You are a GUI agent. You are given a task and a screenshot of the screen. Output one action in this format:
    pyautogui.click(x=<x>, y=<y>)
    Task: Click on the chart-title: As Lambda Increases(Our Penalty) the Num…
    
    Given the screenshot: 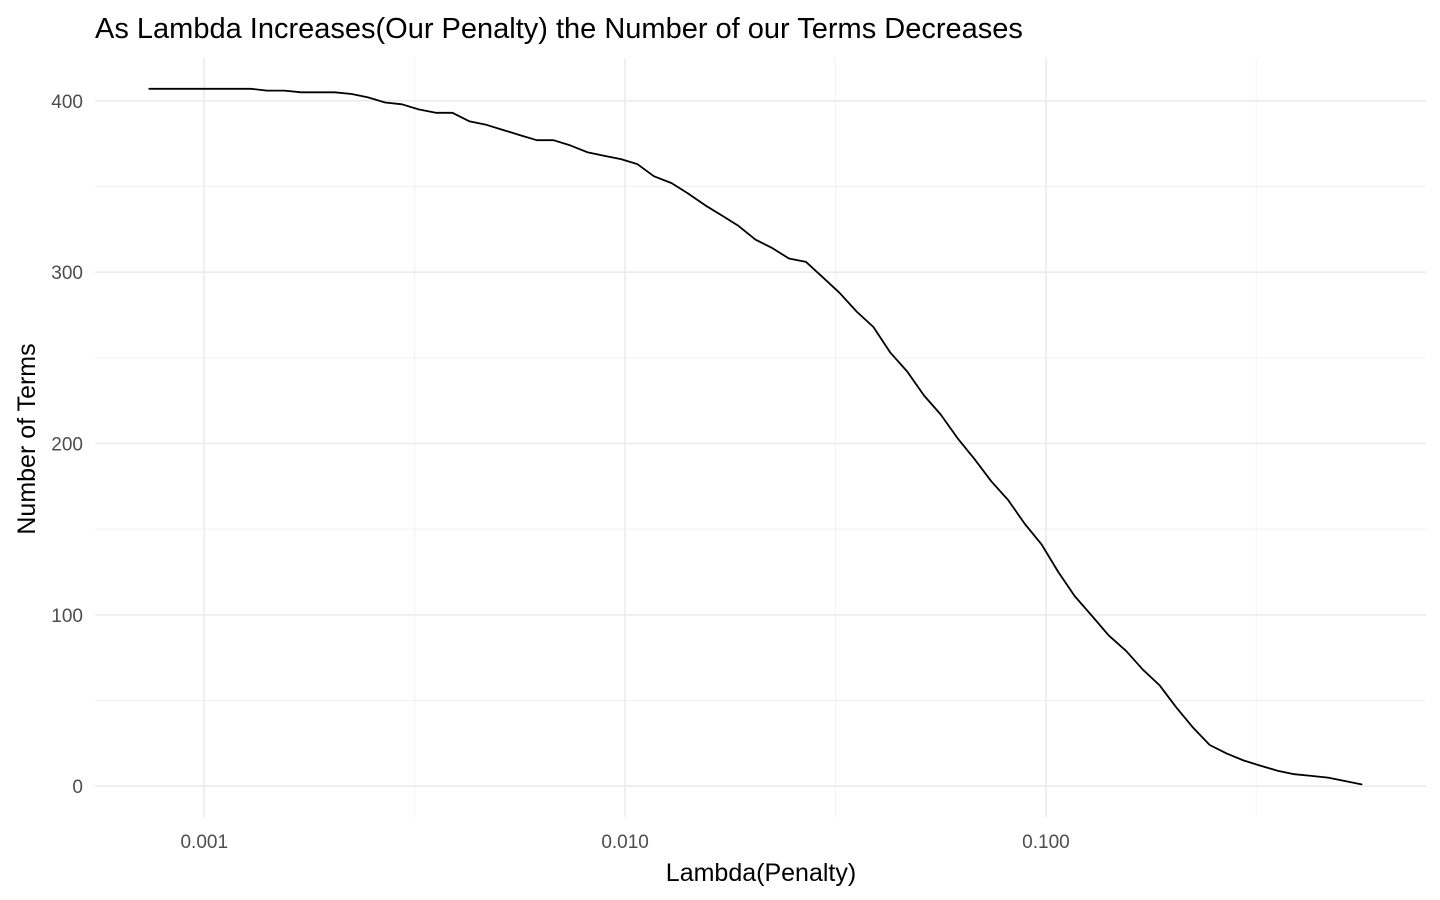 What is the action you would take?
    pyautogui.click(x=559, y=29)
    